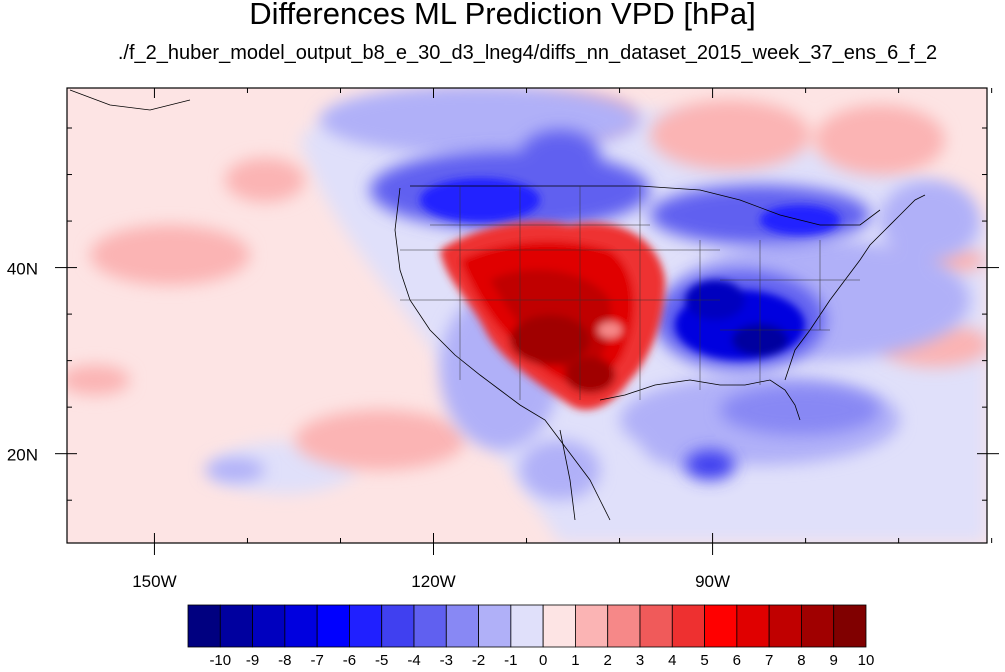  Describe the element at coordinates (712, 581) in the screenshot. I see `lon-tick-label: 90W` at that location.